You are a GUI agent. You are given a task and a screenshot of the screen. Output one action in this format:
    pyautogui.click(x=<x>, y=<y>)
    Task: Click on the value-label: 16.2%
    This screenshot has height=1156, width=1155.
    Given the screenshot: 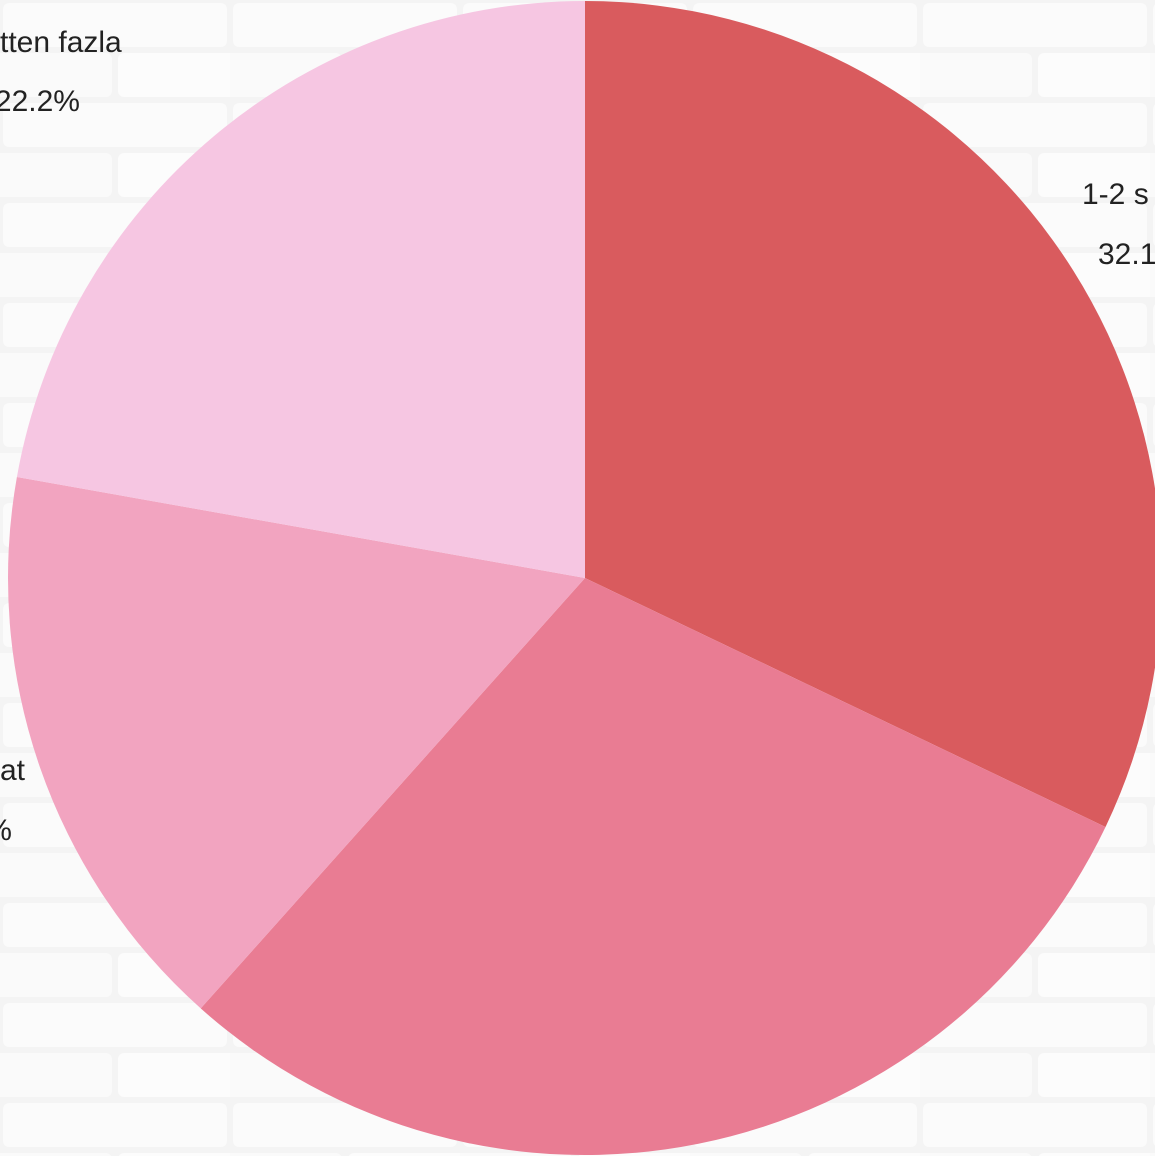 What is the action you would take?
    pyautogui.click(x=6, y=830)
    